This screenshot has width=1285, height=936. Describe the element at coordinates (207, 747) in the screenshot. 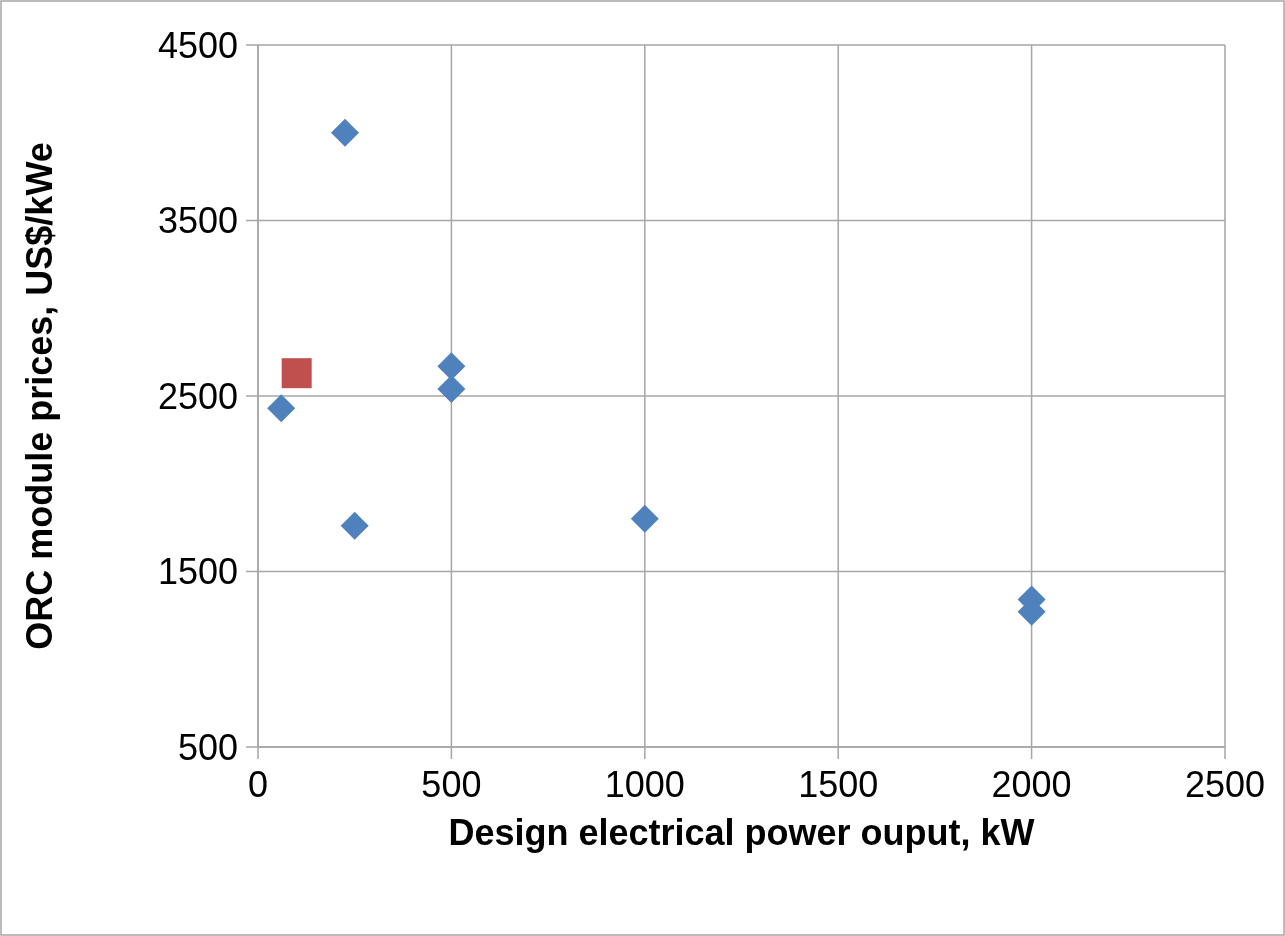

I see `y-tick-label: 500` at that location.